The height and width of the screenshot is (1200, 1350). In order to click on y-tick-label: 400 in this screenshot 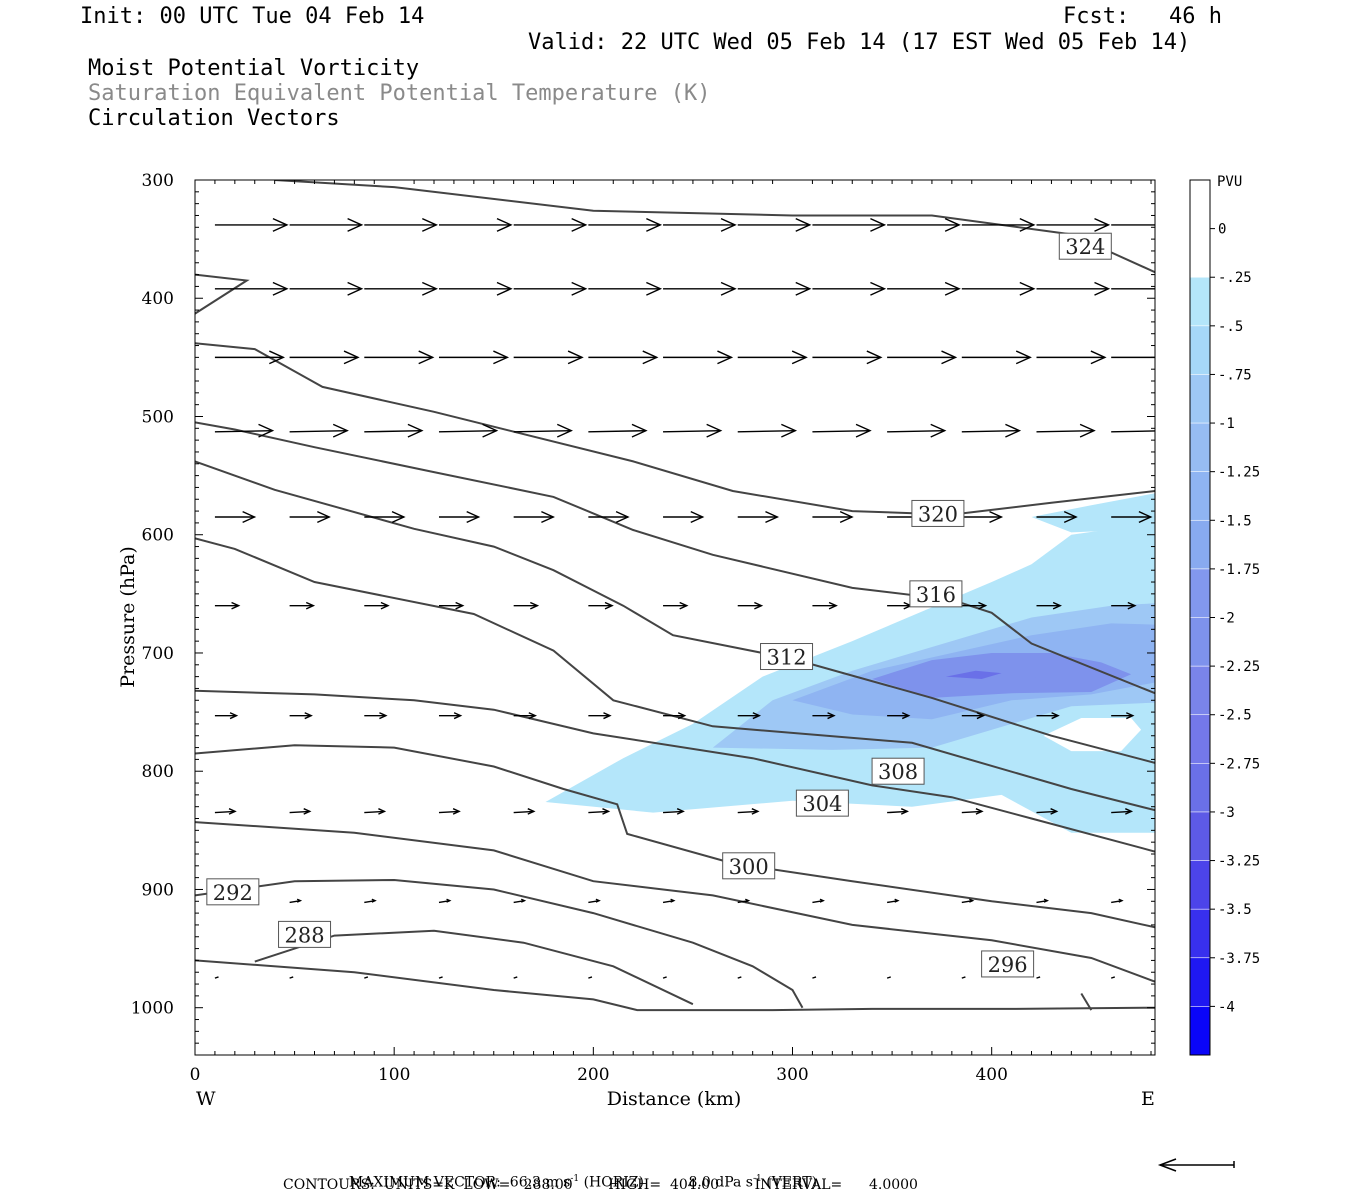, I will do `click(158, 299)`.